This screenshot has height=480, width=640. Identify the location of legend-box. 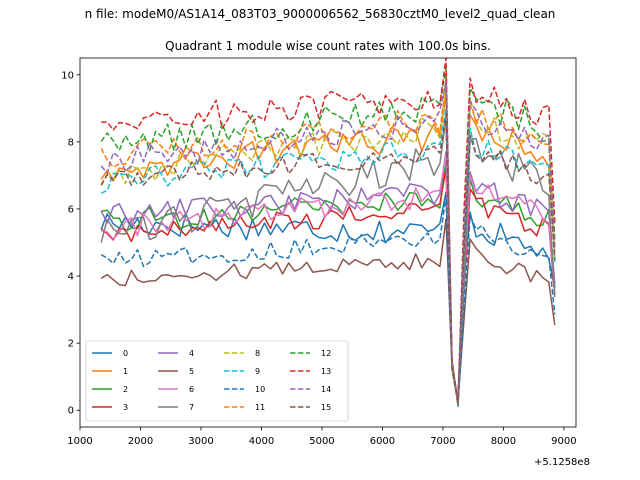
(217, 381).